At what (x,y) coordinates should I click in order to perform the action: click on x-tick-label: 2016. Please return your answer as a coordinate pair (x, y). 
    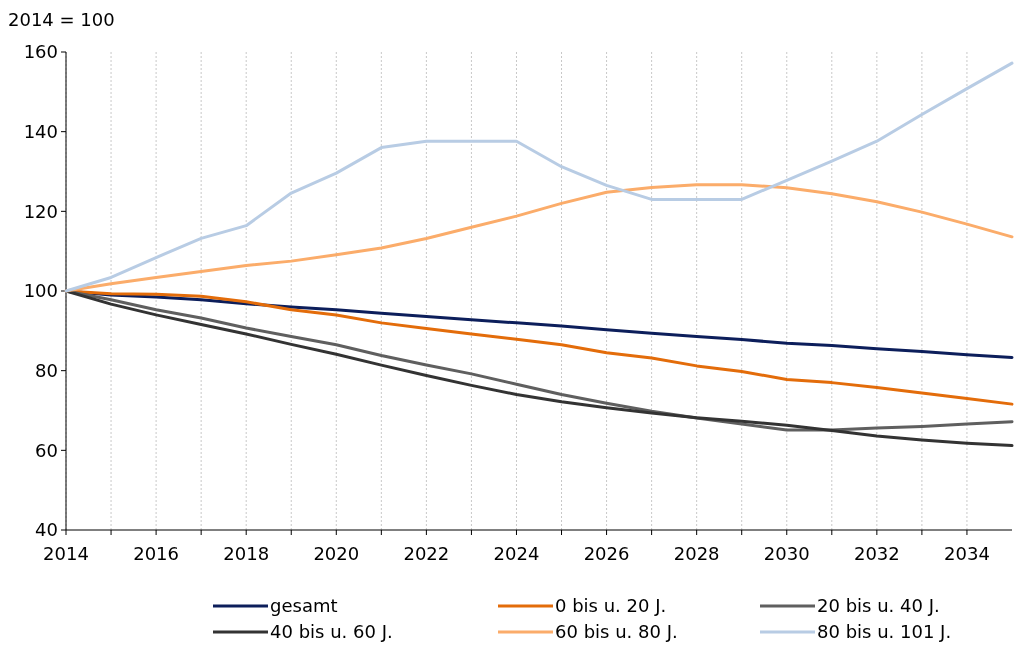
    Looking at the image, I should click on (156, 553).